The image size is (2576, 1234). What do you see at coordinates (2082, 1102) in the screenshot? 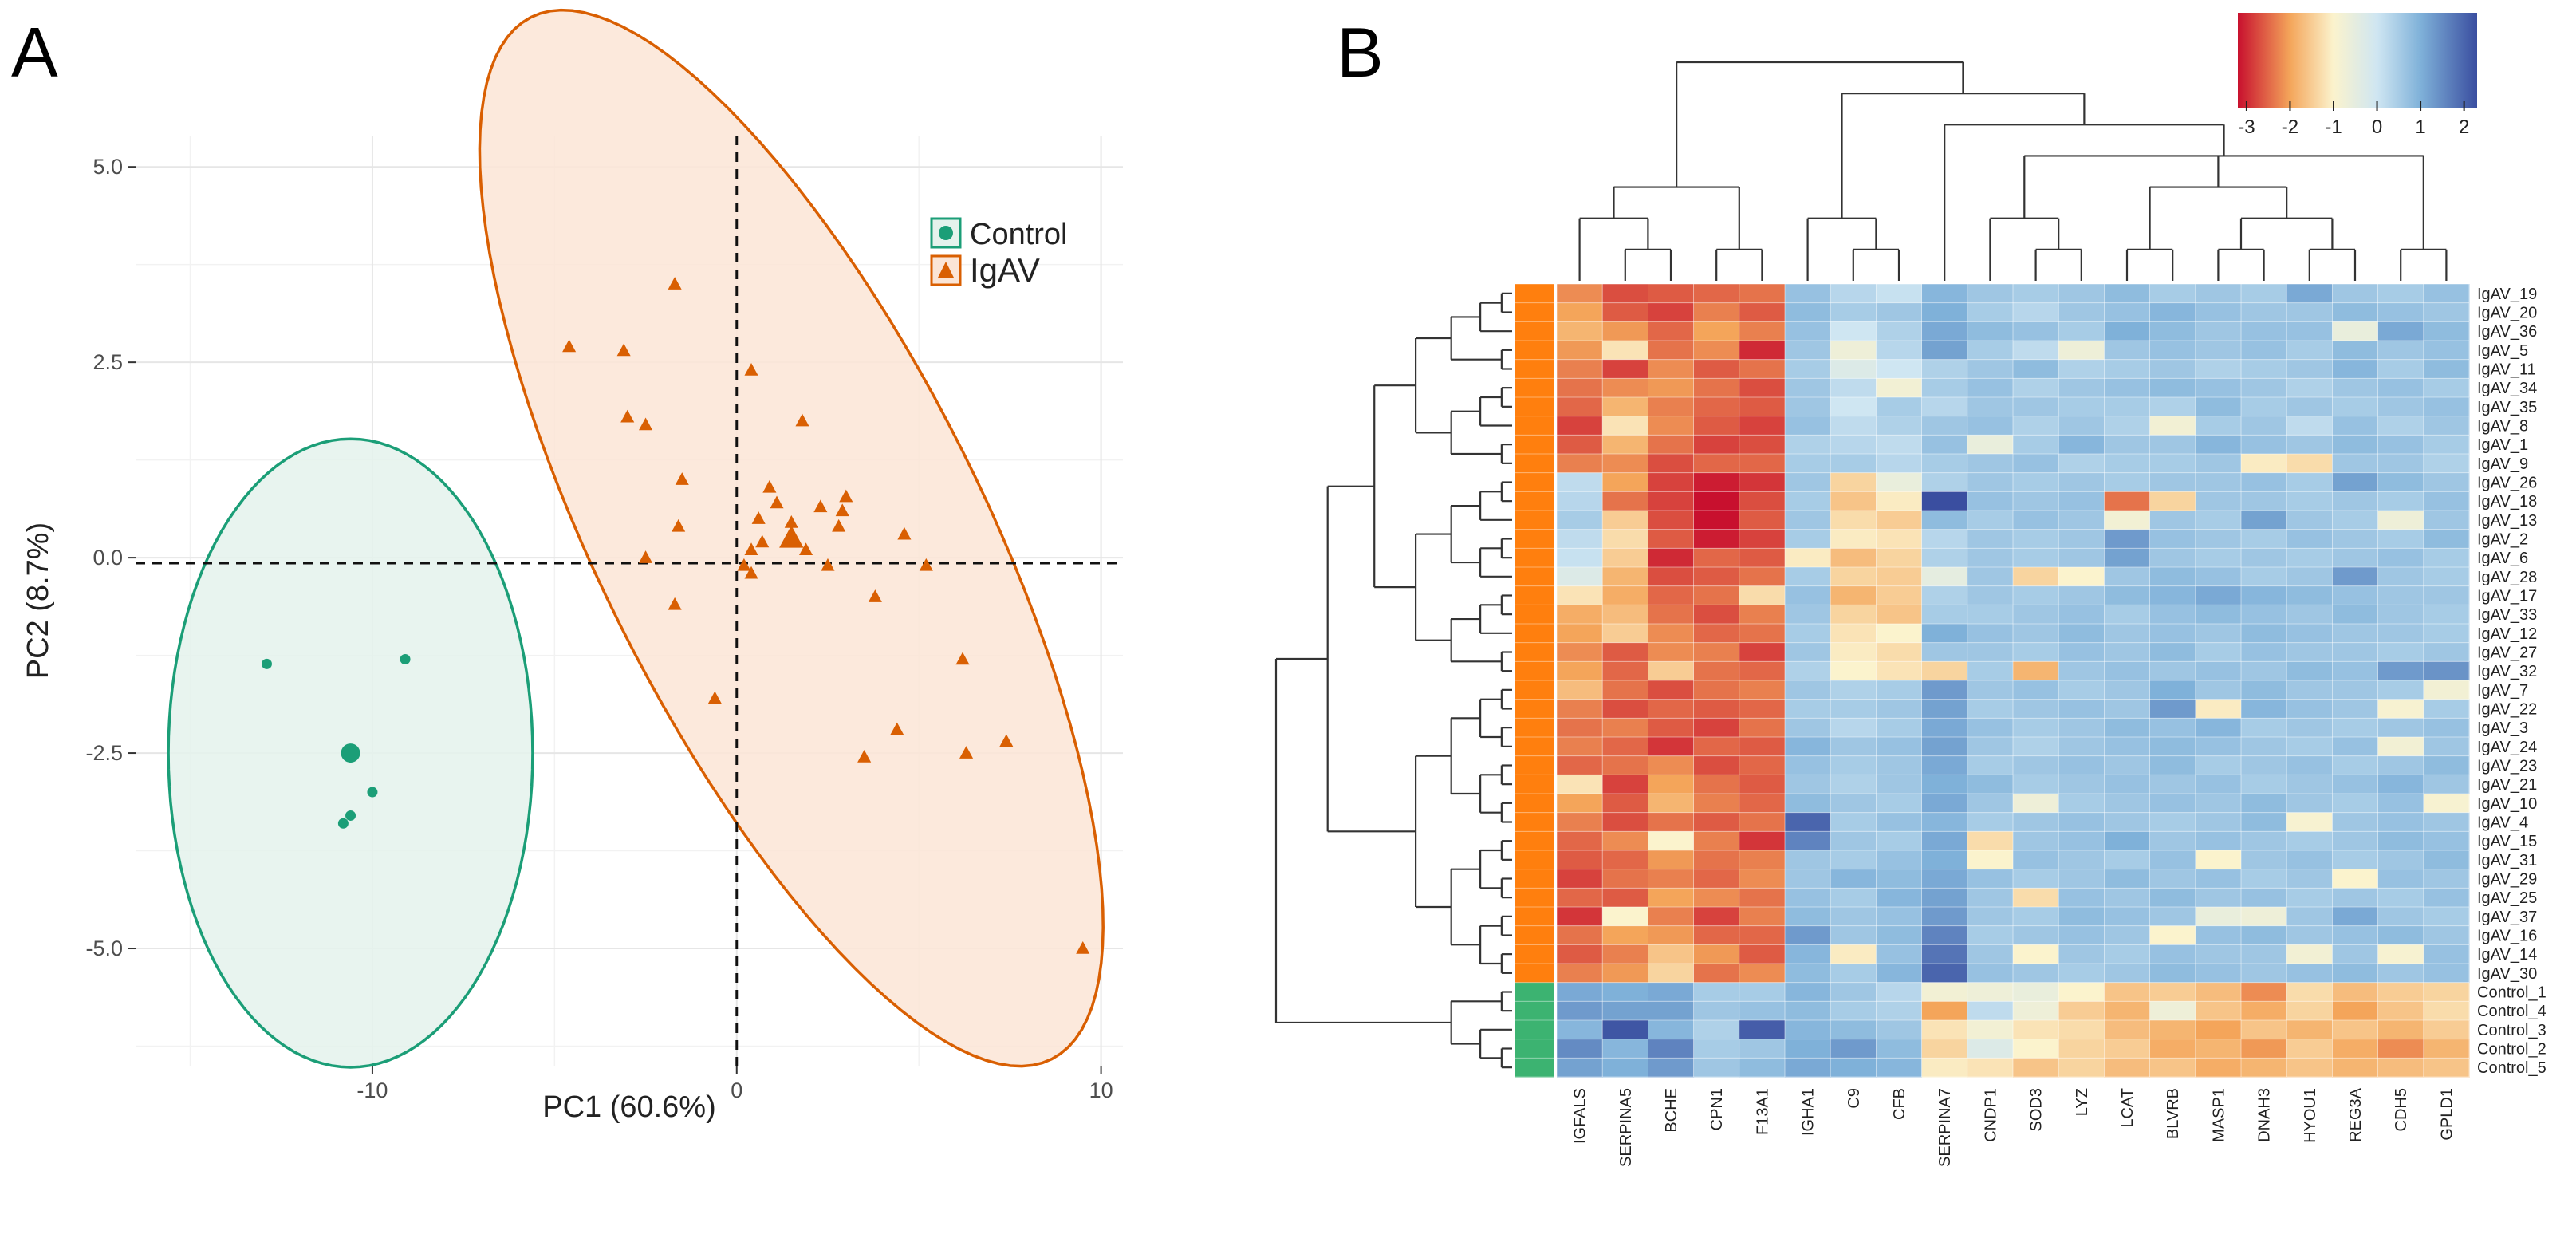
I see `column-label: LYZ` at bounding box center [2082, 1102].